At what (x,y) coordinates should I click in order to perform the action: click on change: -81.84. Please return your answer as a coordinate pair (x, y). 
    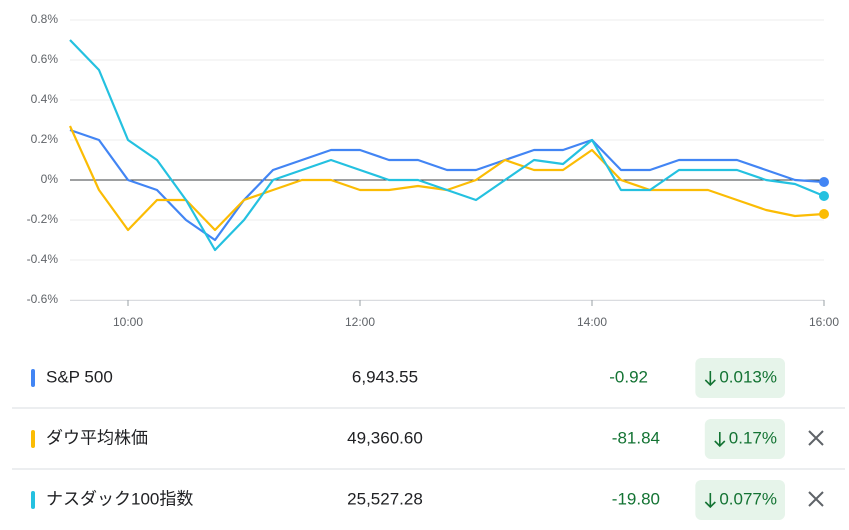
    Looking at the image, I should click on (636, 437).